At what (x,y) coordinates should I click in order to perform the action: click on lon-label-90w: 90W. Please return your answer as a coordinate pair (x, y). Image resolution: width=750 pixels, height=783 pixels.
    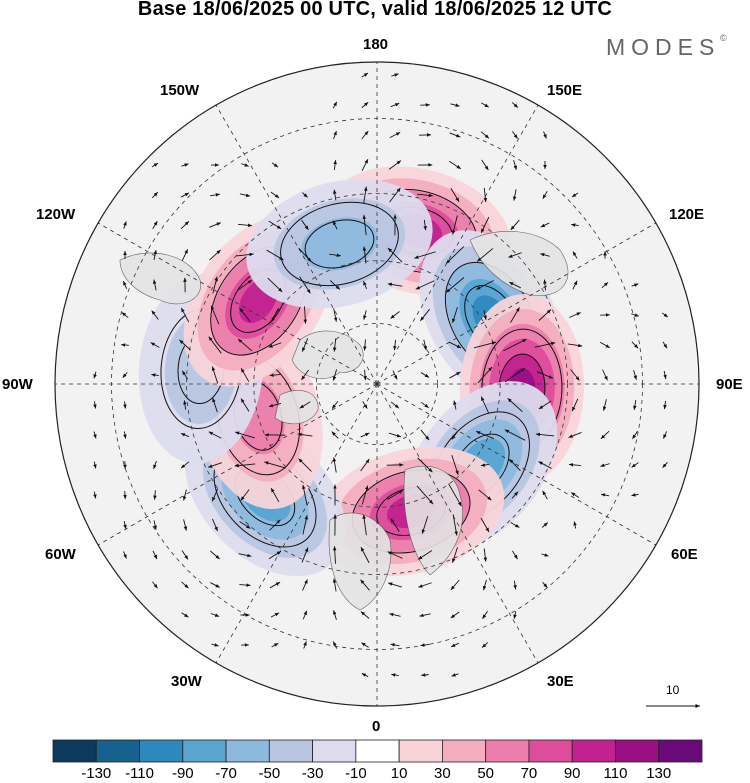
    Looking at the image, I should click on (17, 384).